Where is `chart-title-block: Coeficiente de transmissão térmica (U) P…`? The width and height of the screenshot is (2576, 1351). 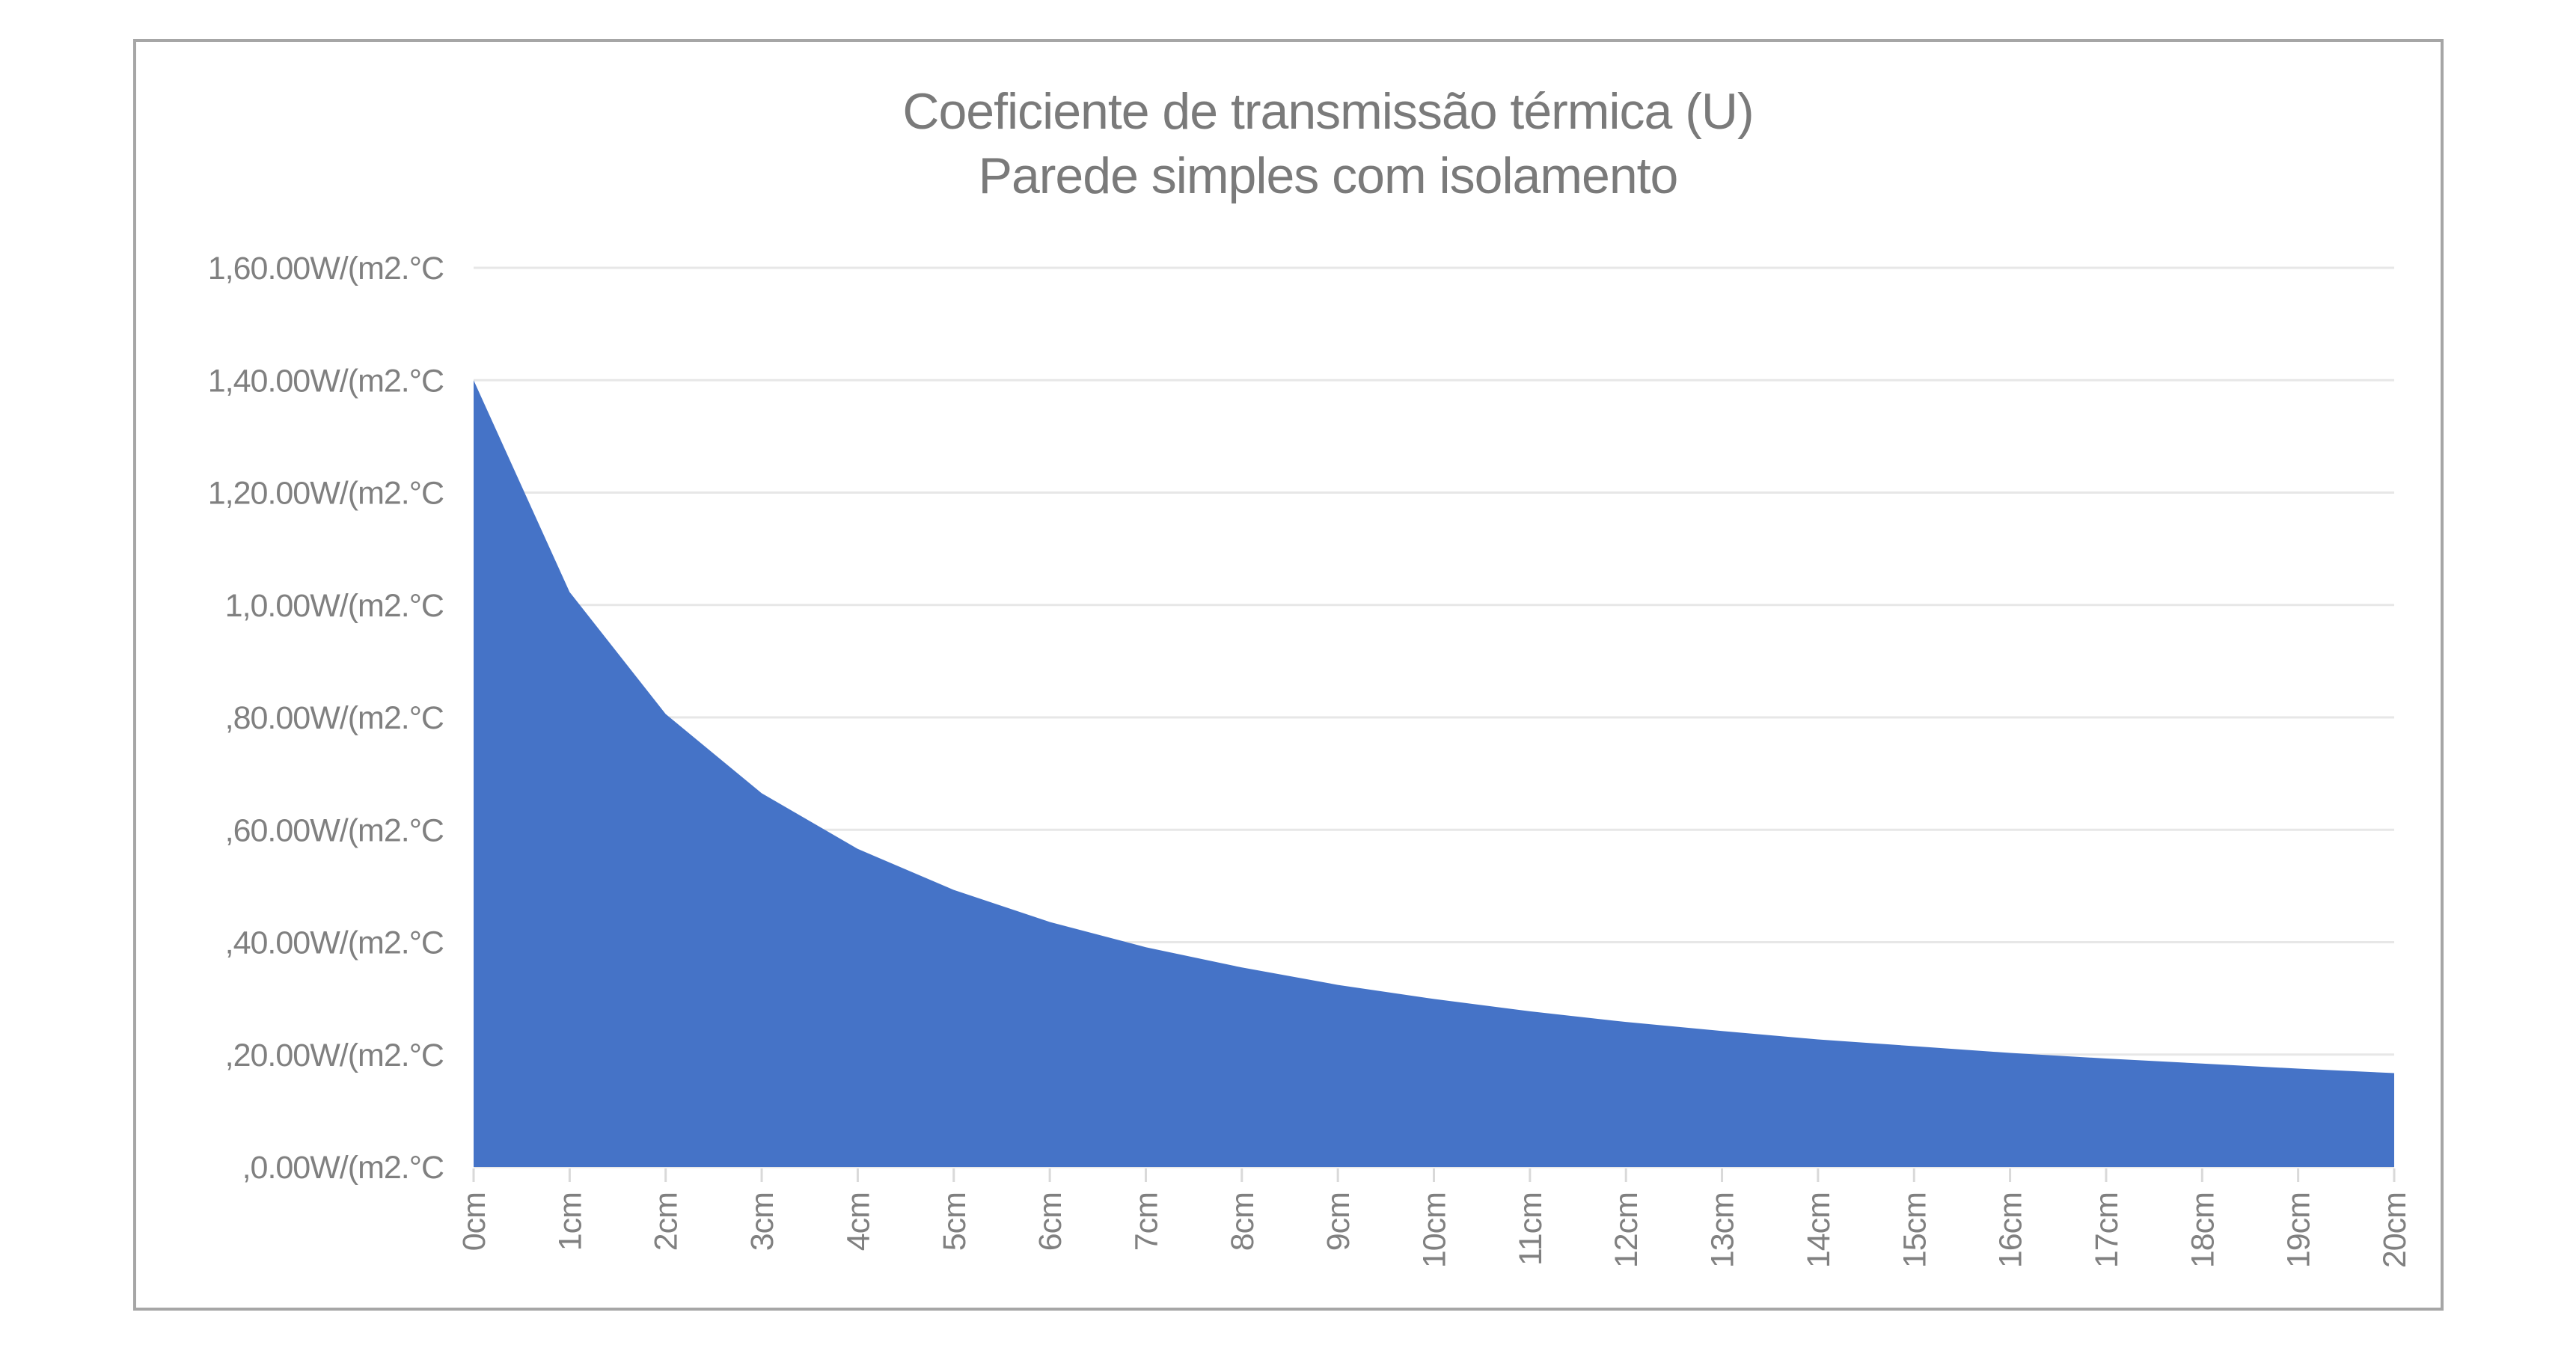 chart-title-block: Coeficiente de transmissão térmica (U) P… is located at coordinates (1328, 143).